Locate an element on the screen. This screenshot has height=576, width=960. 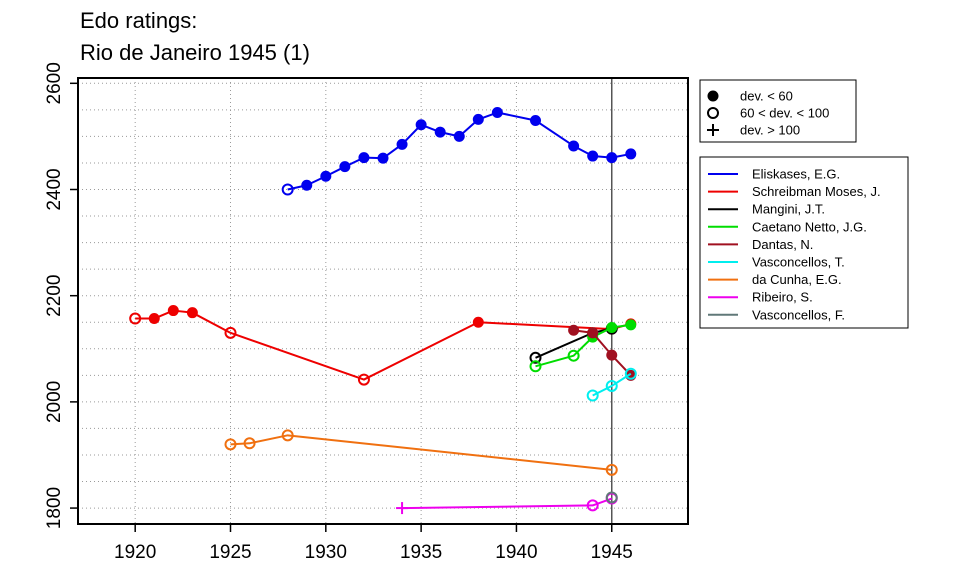
marker-legend-item-1: 60 < dev. < 100 is located at coordinates (768, 113).